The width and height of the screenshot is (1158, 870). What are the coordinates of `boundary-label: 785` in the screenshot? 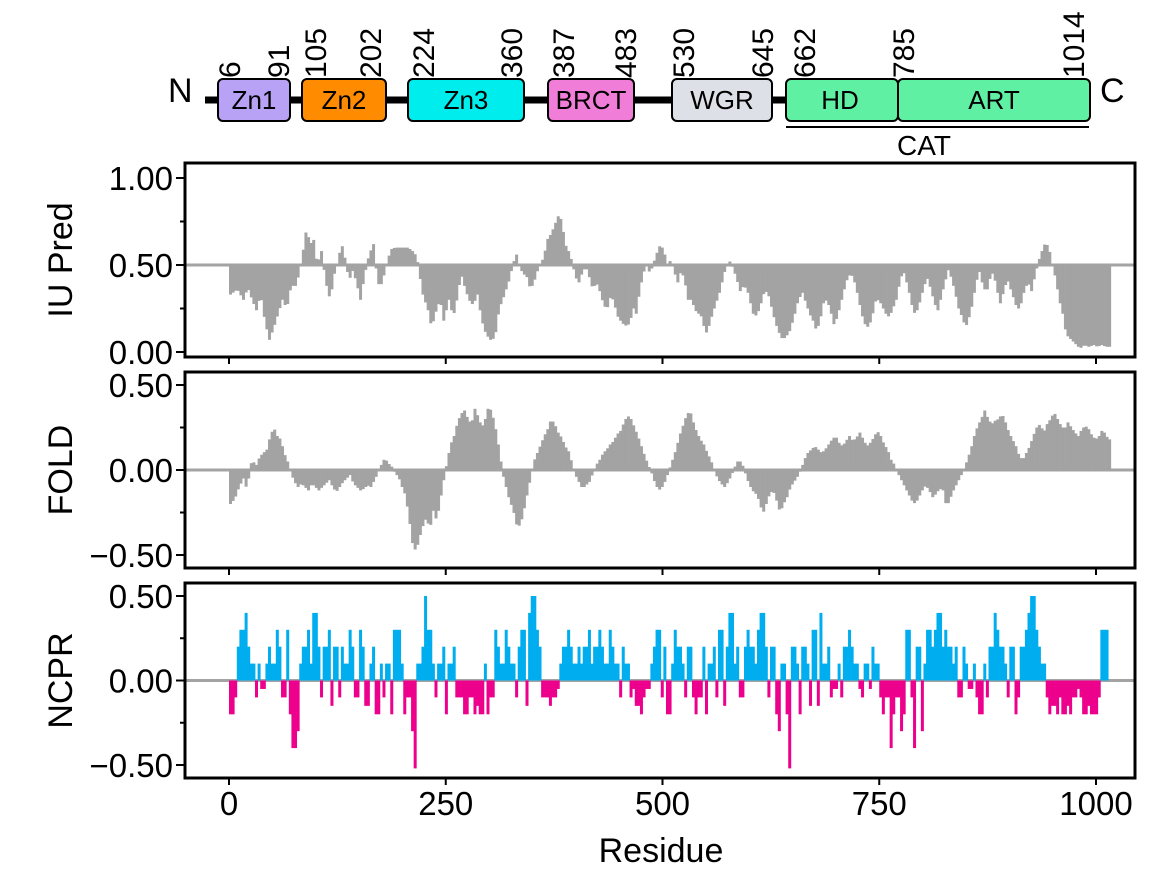 It's located at (904, 53).